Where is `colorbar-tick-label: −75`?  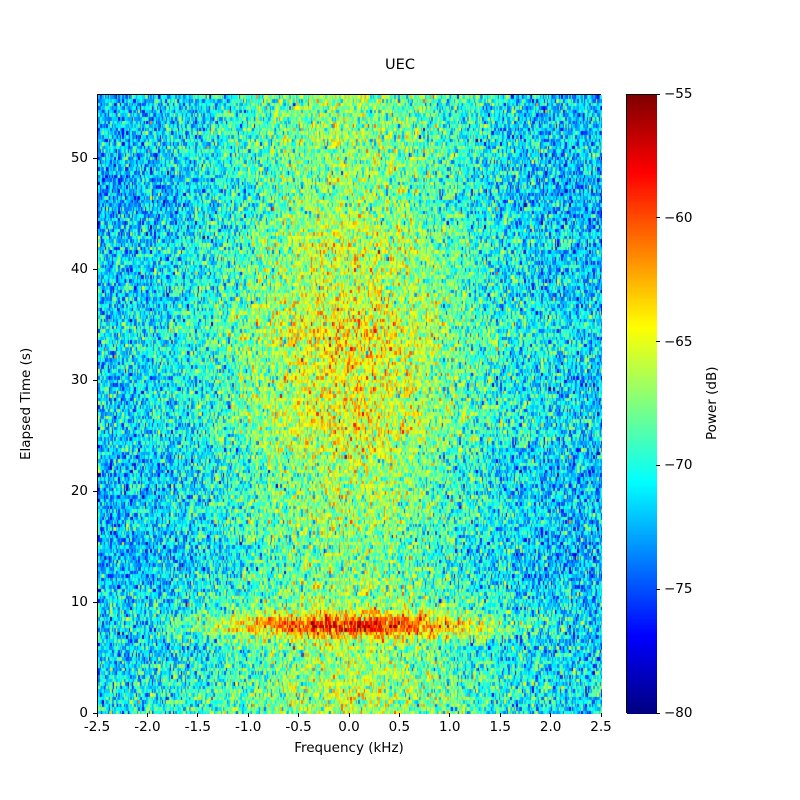 colorbar-tick-label: −75 is located at coordinates (678, 589).